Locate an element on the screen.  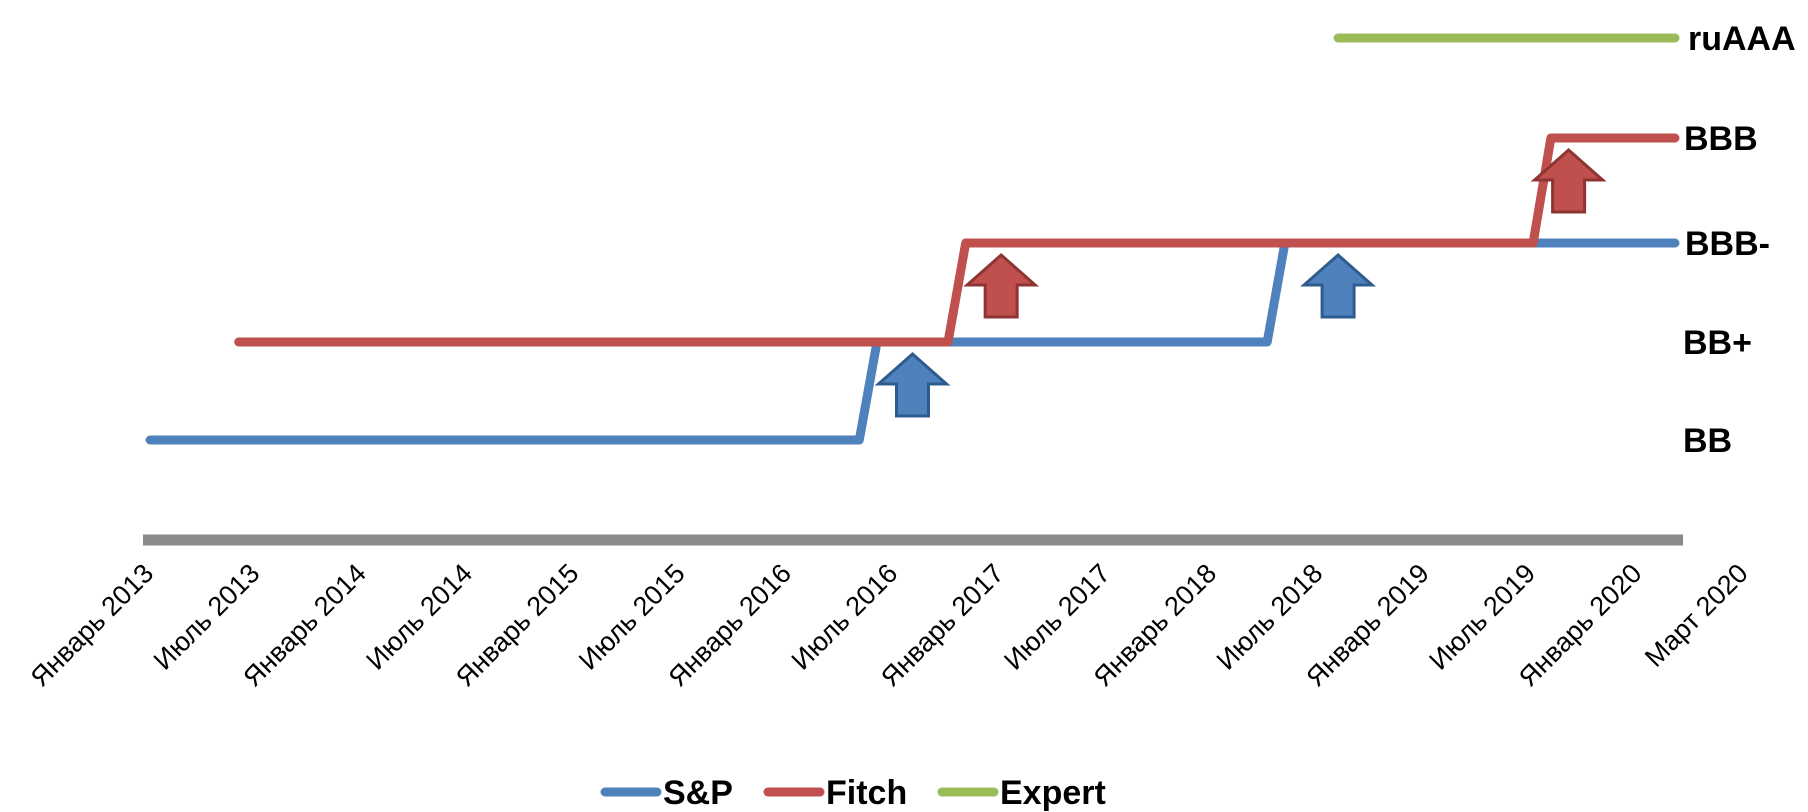
x-tick-label: Январь 2013 is located at coordinates (92, 625).